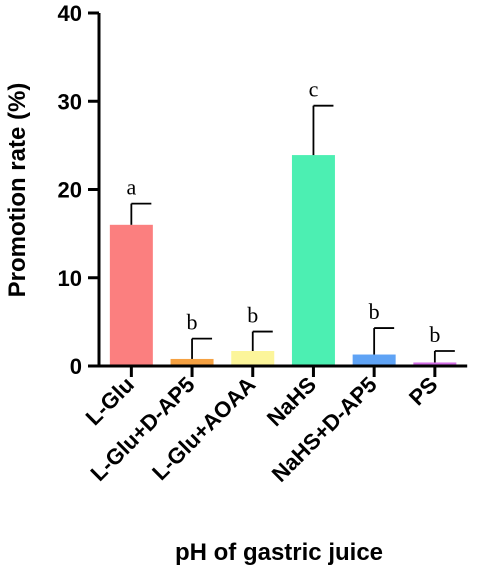 The height and width of the screenshot is (570, 498). Describe the element at coordinates (76, 366) in the screenshot. I see `y-tick-label: 0` at that location.